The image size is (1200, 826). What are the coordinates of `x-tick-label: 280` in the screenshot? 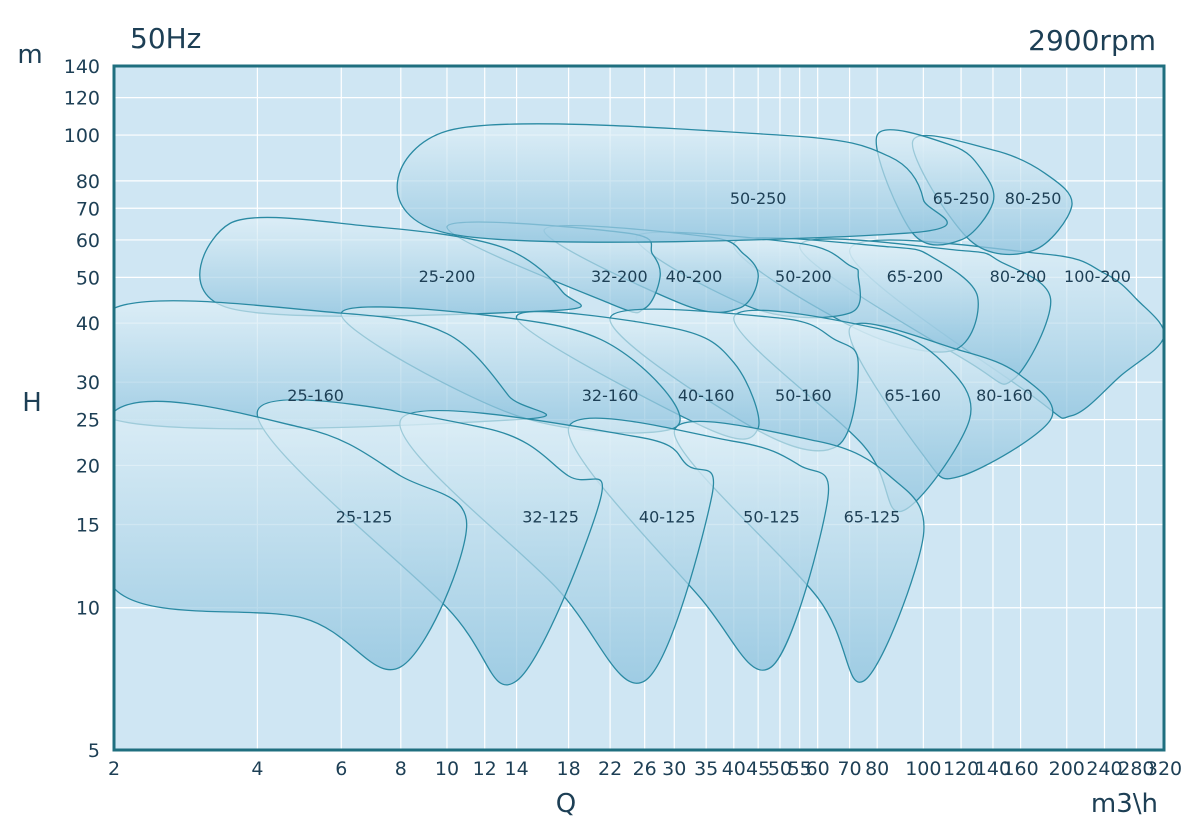 It's located at (1136, 769).